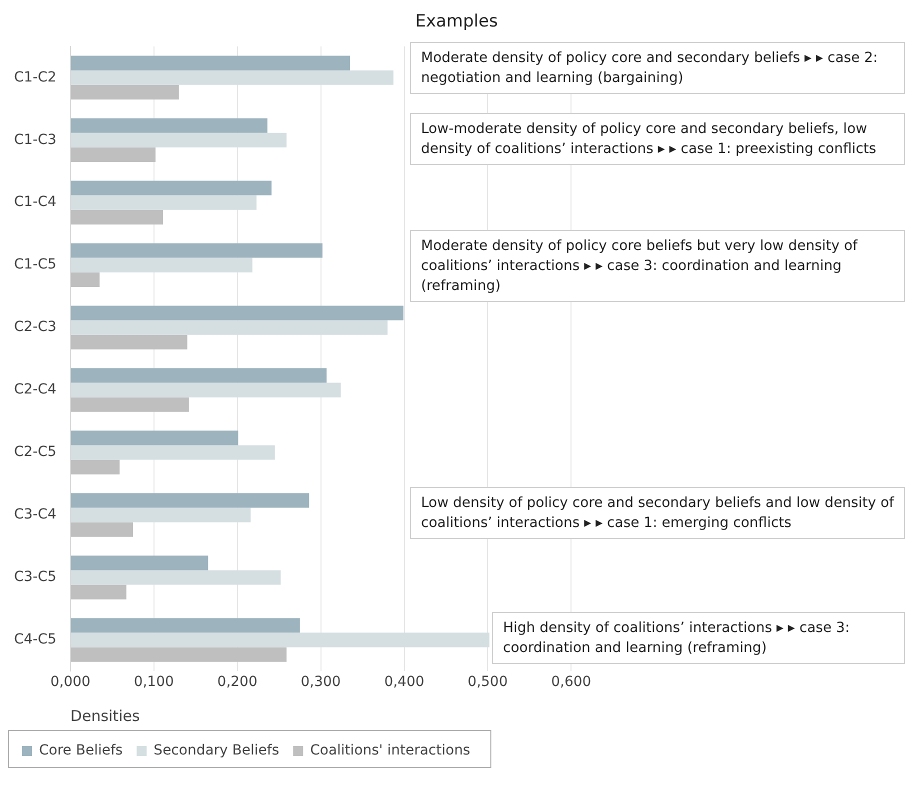 The height and width of the screenshot is (786, 913). What do you see at coordinates (35, 452) in the screenshot?
I see `y-tick-label: C2-C5` at bounding box center [35, 452].